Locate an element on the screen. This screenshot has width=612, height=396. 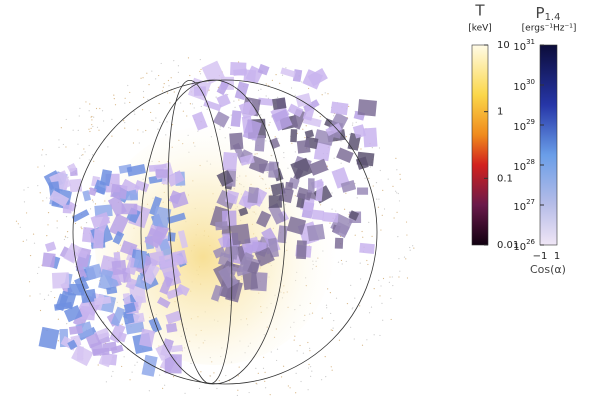
power-colorbar is located at coordinates (548, 145).